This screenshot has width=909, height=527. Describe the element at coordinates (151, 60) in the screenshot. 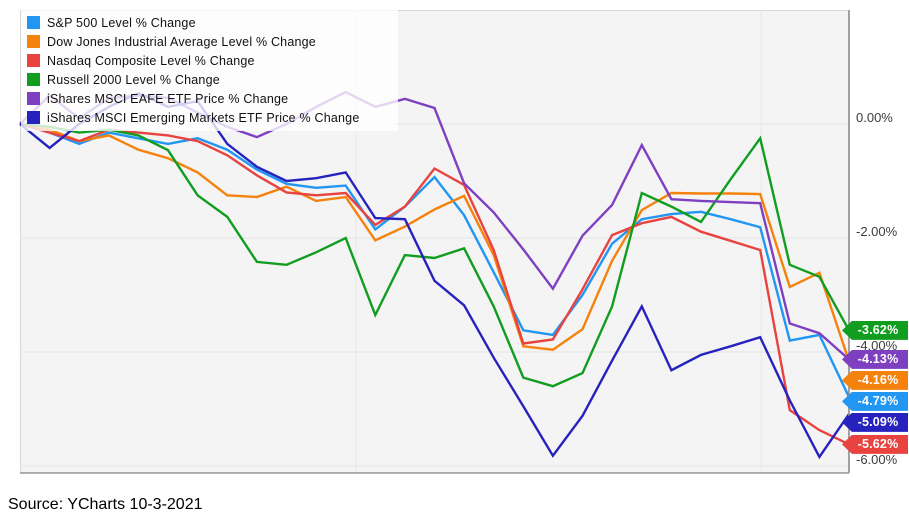

I see `legend-item-label: Nasdaq Composite Level % Change` at that location.